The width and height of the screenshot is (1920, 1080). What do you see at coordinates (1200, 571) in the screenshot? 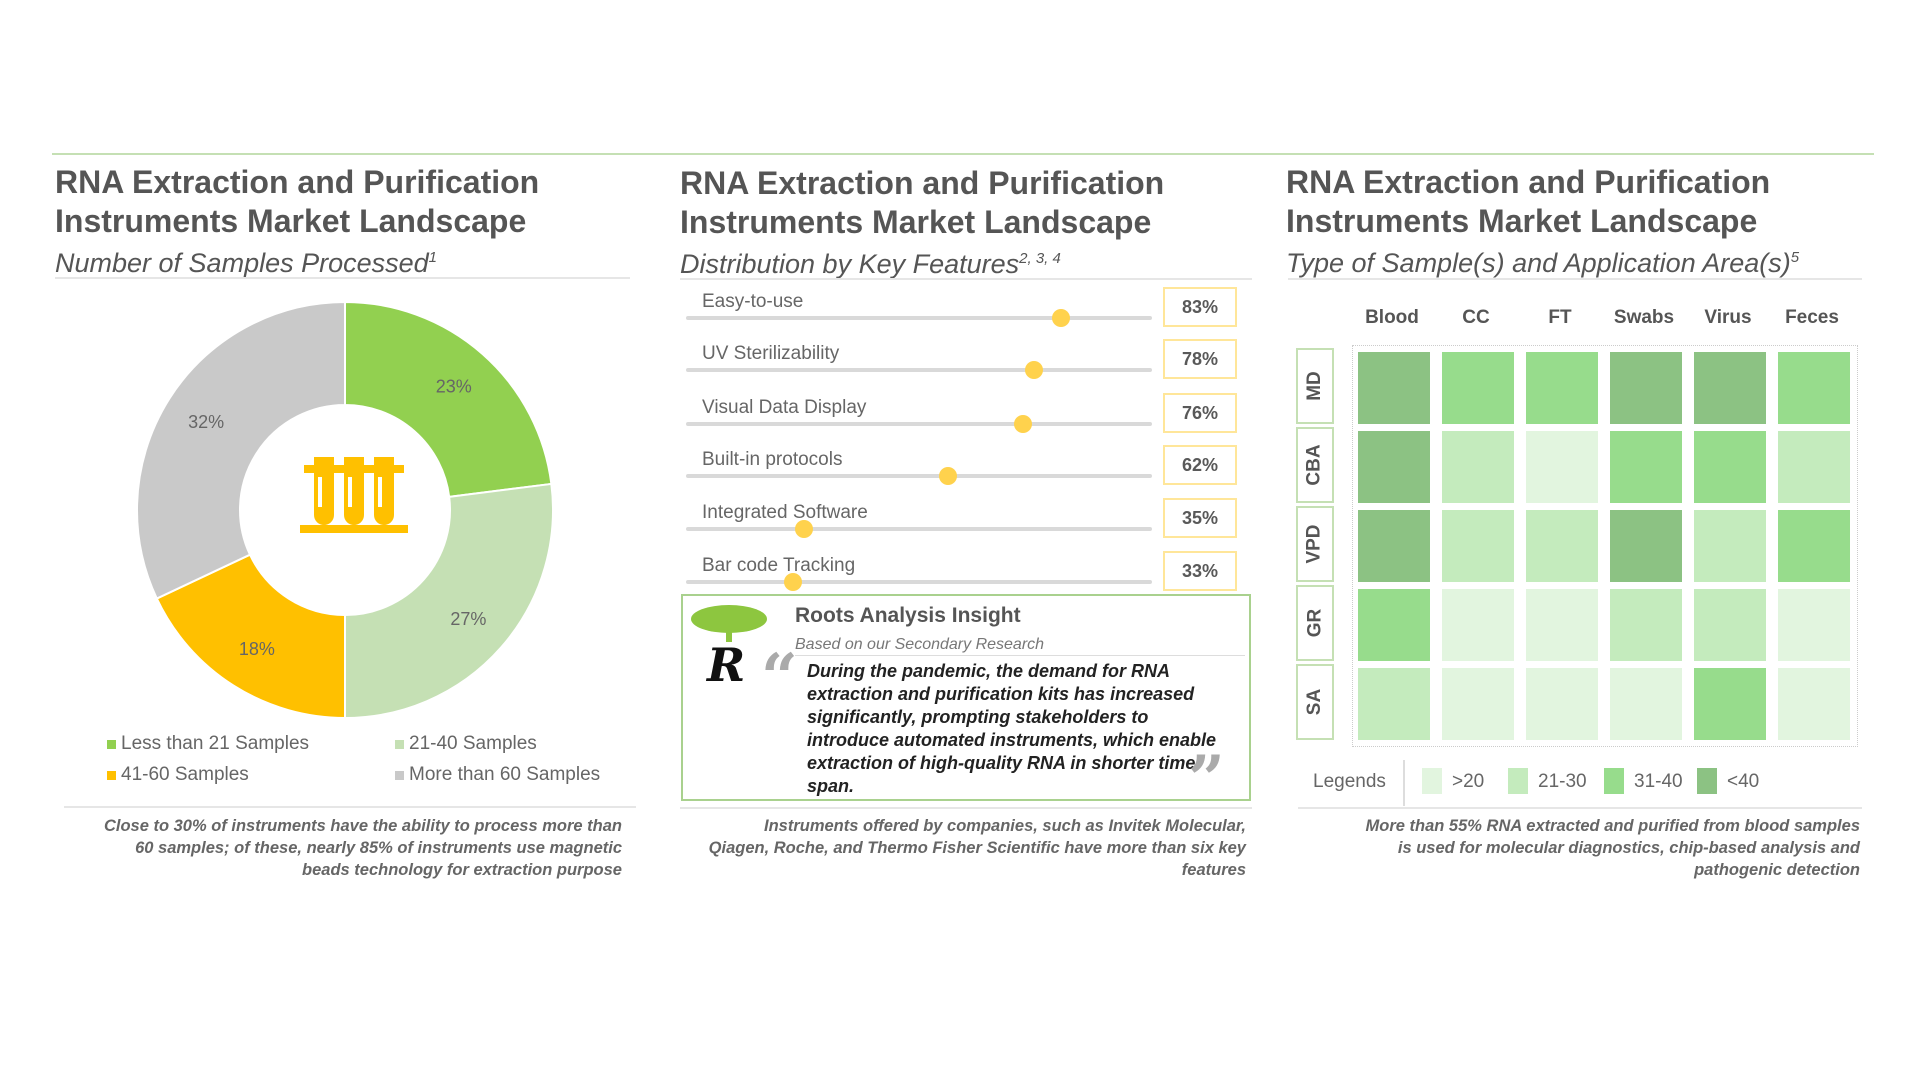
I see `feature-value: 33%` at bounding box center [1200, 571].